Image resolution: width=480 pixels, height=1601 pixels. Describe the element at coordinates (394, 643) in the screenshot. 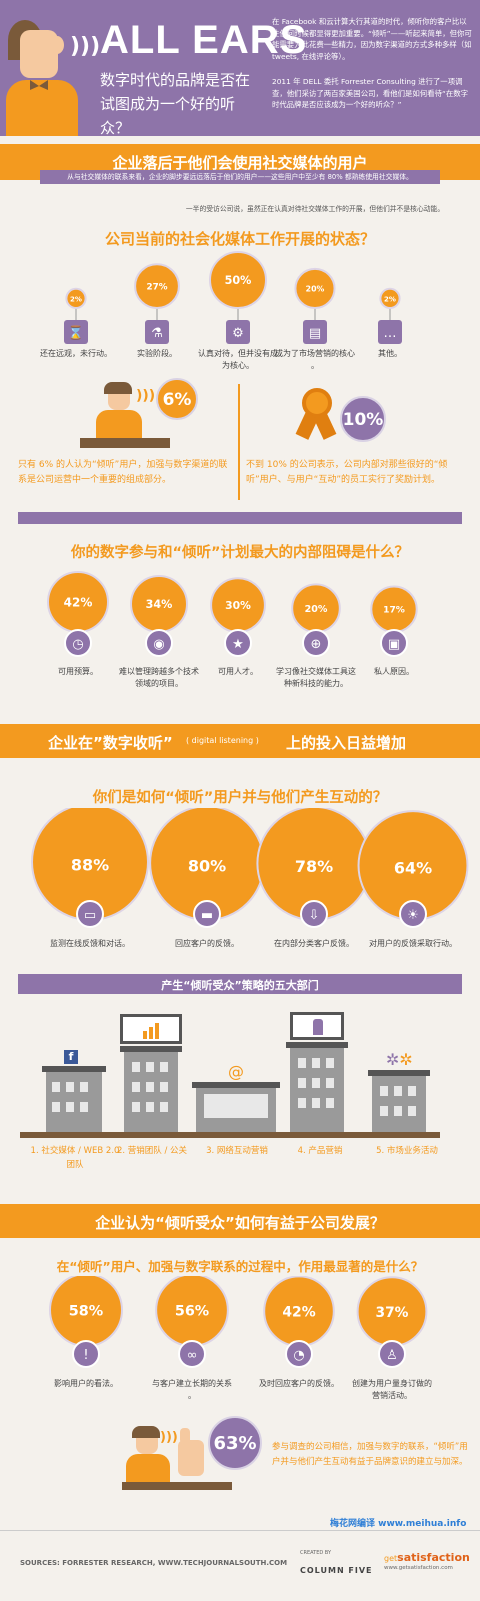

I see `lock-icon: ▣` at that location.